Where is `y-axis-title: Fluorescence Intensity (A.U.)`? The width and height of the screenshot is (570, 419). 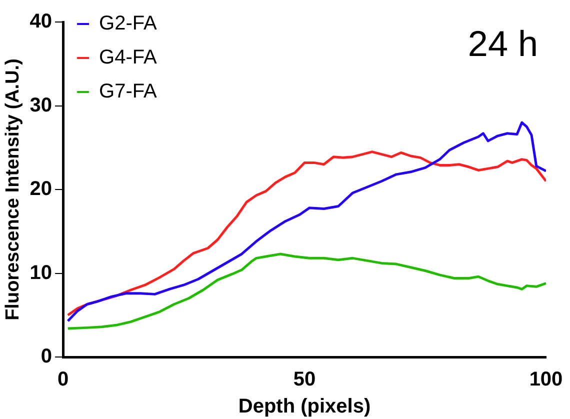
y-axis-title: Fluorescence Intensity (A.U.) is located at coordinates (13, 189).